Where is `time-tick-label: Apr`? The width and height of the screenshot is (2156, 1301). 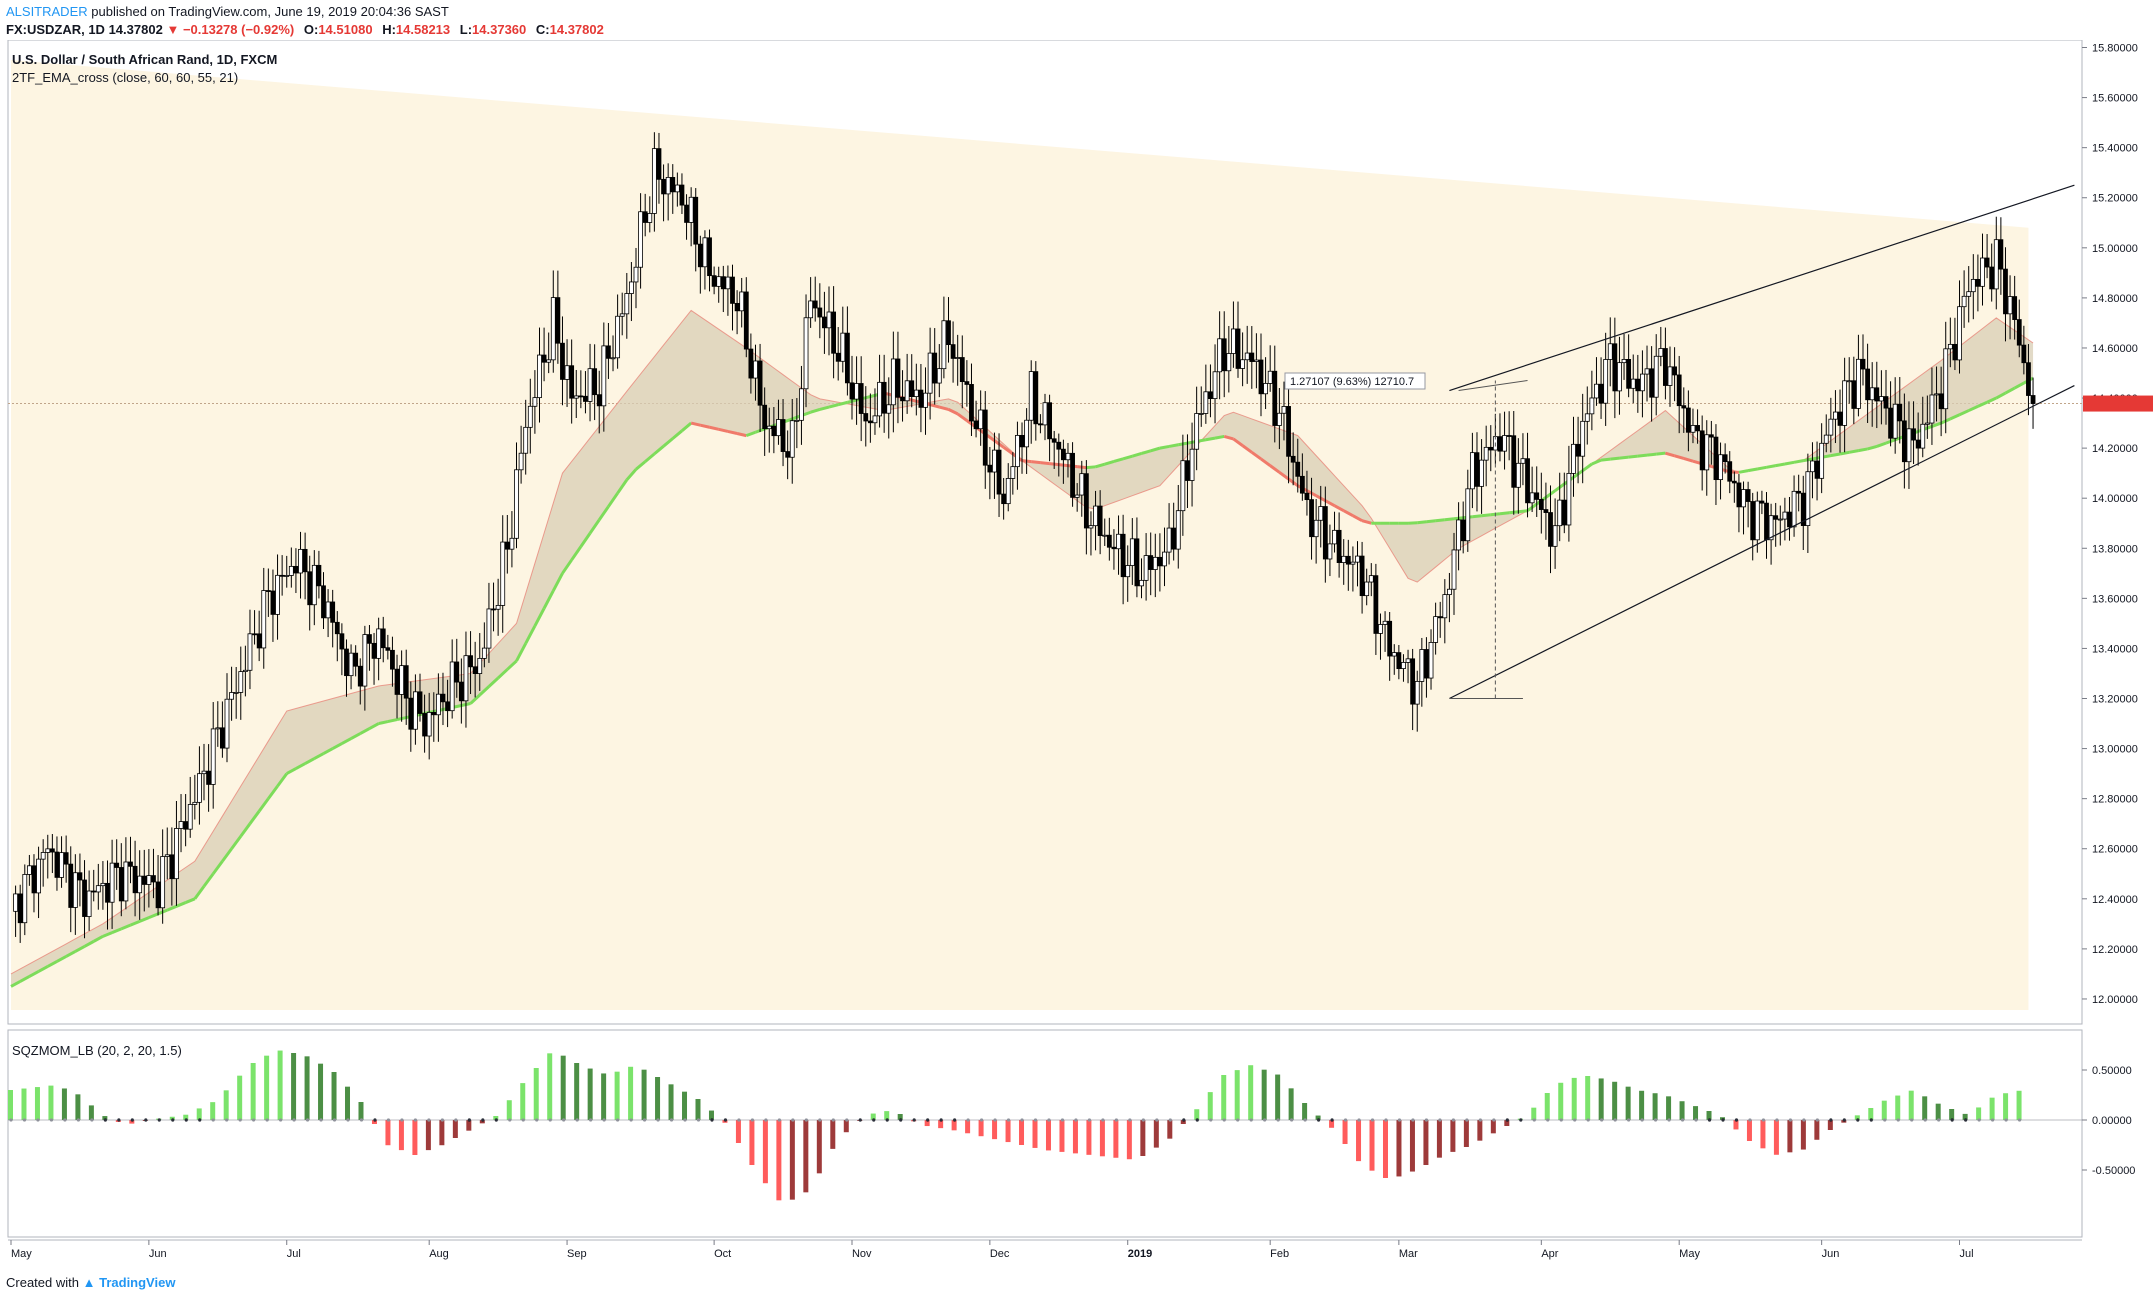
time-tick-label: Apr is located at coordinates (1549, 1254).